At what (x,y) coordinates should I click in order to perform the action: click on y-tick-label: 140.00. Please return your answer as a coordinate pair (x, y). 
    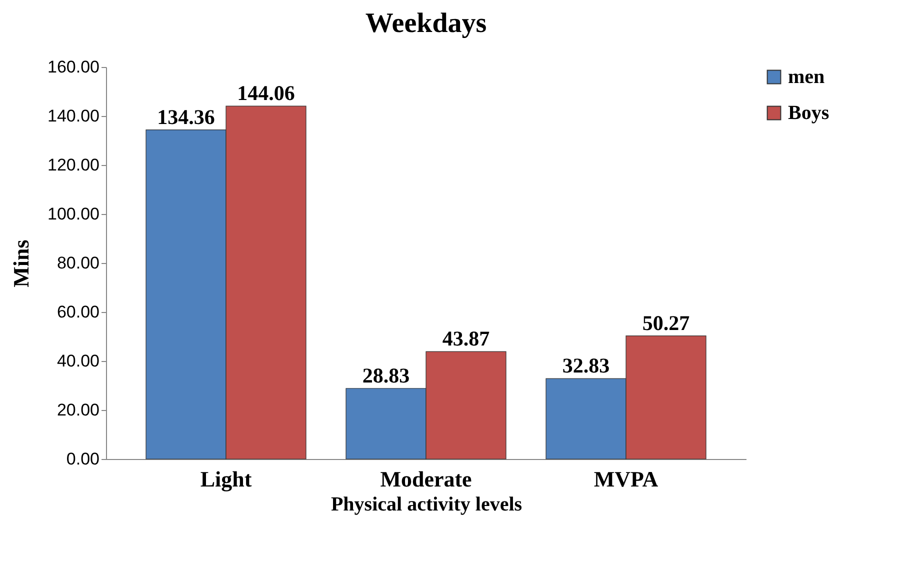
    Looking at the image, I should click on (74, 116).